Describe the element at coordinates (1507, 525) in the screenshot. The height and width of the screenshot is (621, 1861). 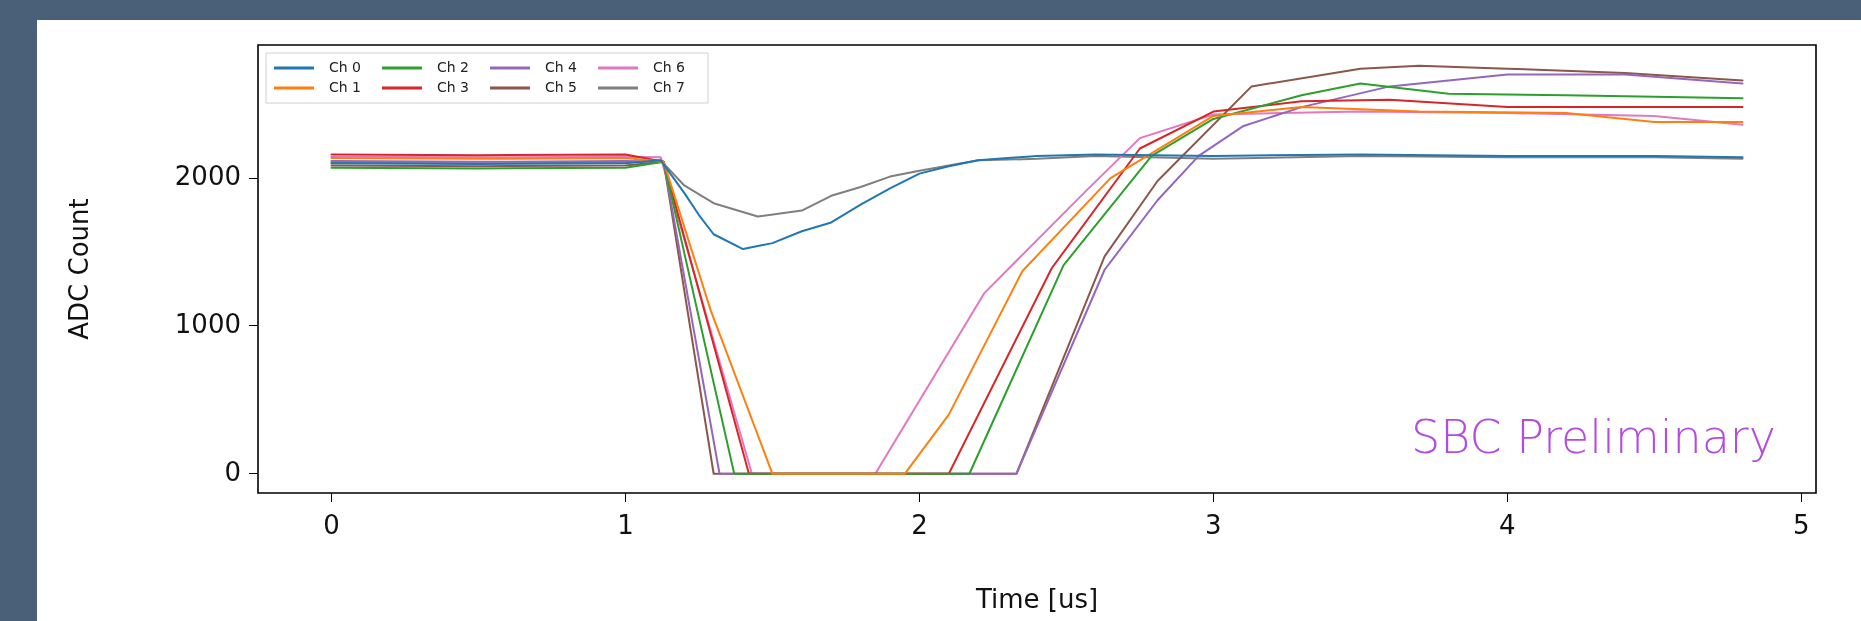
I see `x-tick-label: 4` at that location.